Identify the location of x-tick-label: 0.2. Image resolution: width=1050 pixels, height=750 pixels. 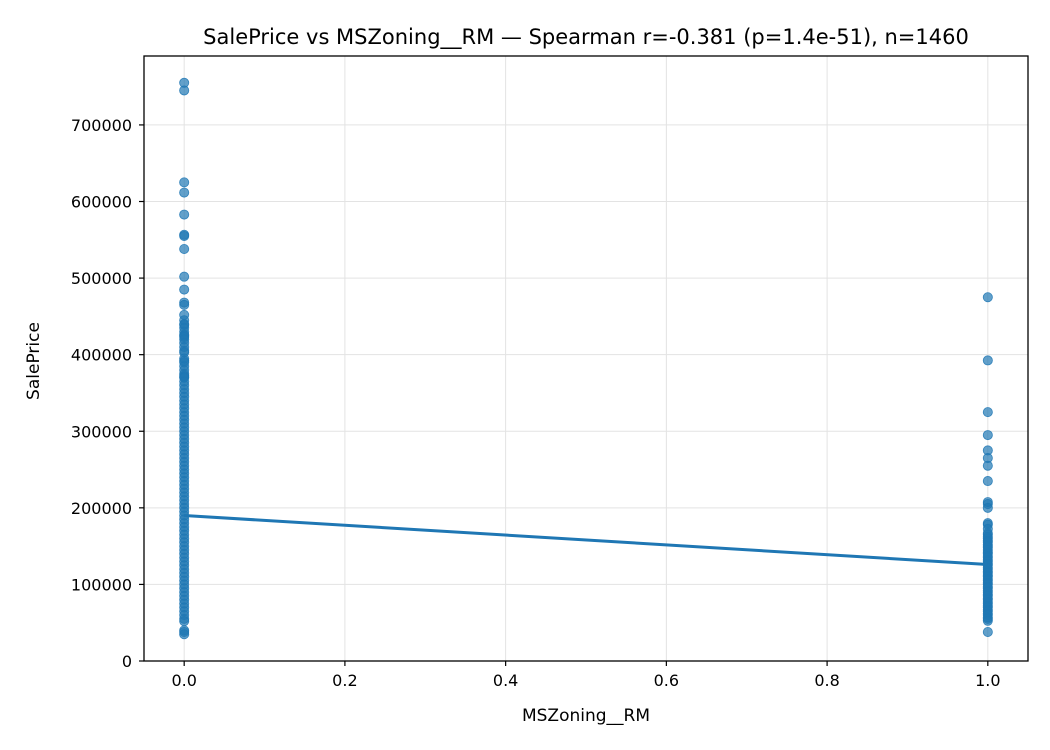
(344, 680).